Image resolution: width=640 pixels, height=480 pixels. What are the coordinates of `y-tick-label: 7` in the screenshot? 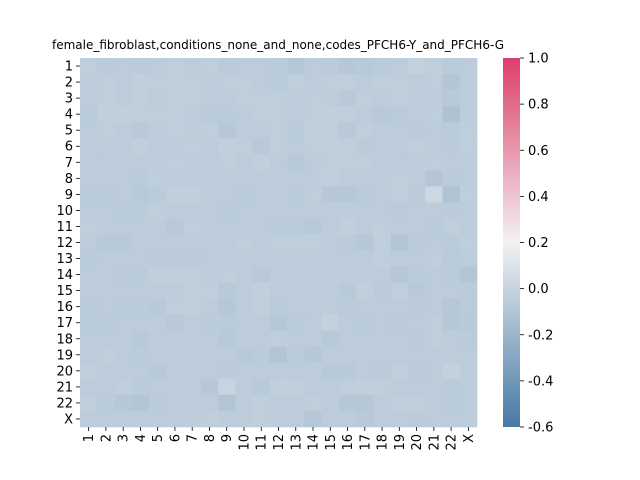 It's located at (69, 163).